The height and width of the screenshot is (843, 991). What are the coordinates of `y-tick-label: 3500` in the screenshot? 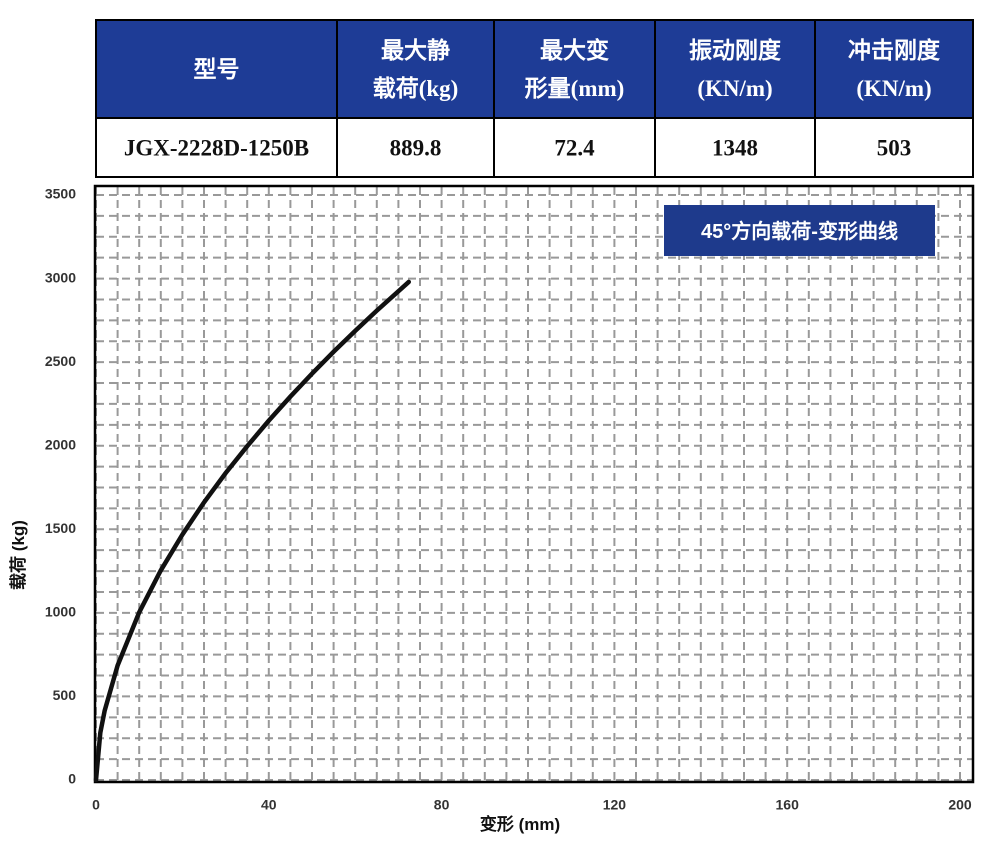 It's located at (60, 194).